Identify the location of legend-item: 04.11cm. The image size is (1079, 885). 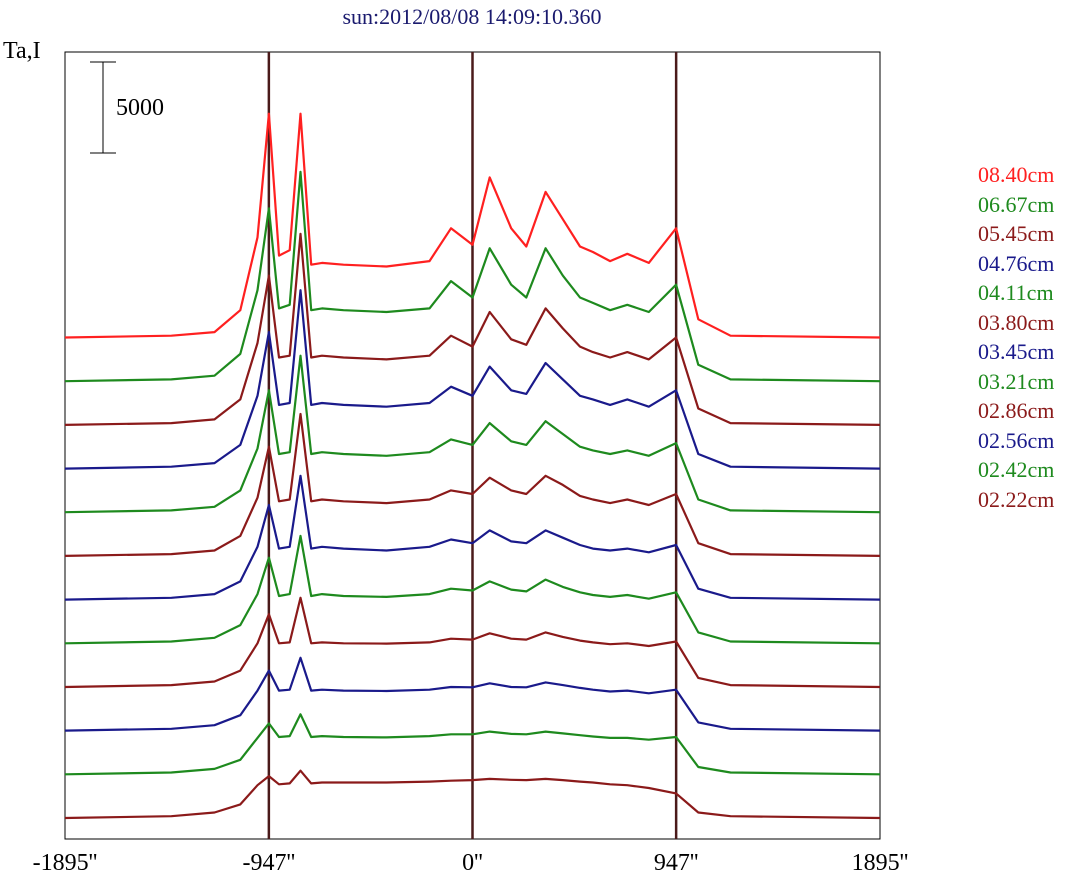
(1016, 292).